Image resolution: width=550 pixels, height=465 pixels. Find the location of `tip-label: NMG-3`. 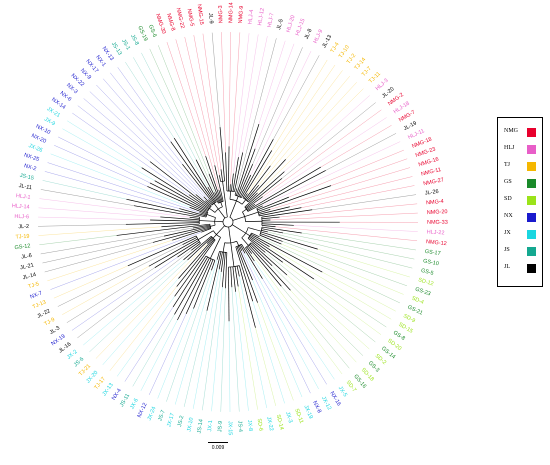

tip-label: NMG-3 is located at coordinates (221, 14).